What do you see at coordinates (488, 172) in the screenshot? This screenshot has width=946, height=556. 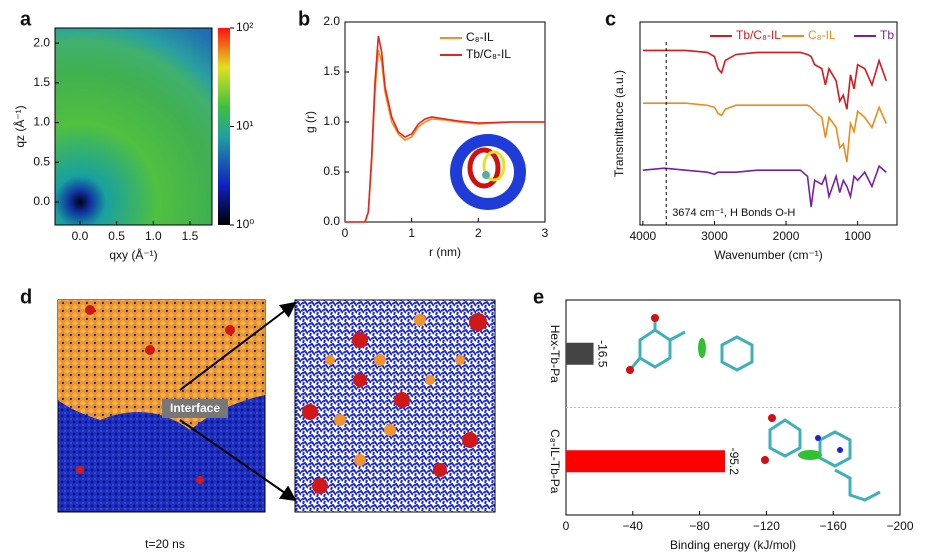 I see `inset-molecule` at bounding box center [488, 172].